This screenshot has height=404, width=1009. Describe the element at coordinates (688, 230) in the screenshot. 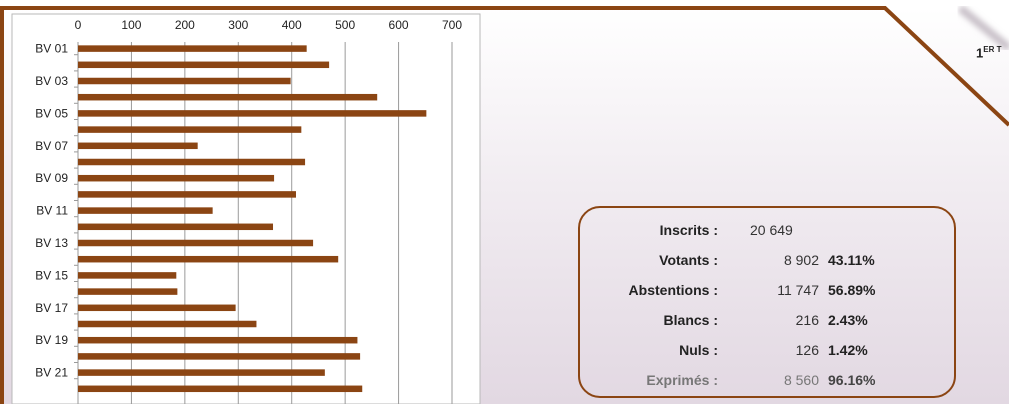

I see `summary-label: Inscrits :` at that location.